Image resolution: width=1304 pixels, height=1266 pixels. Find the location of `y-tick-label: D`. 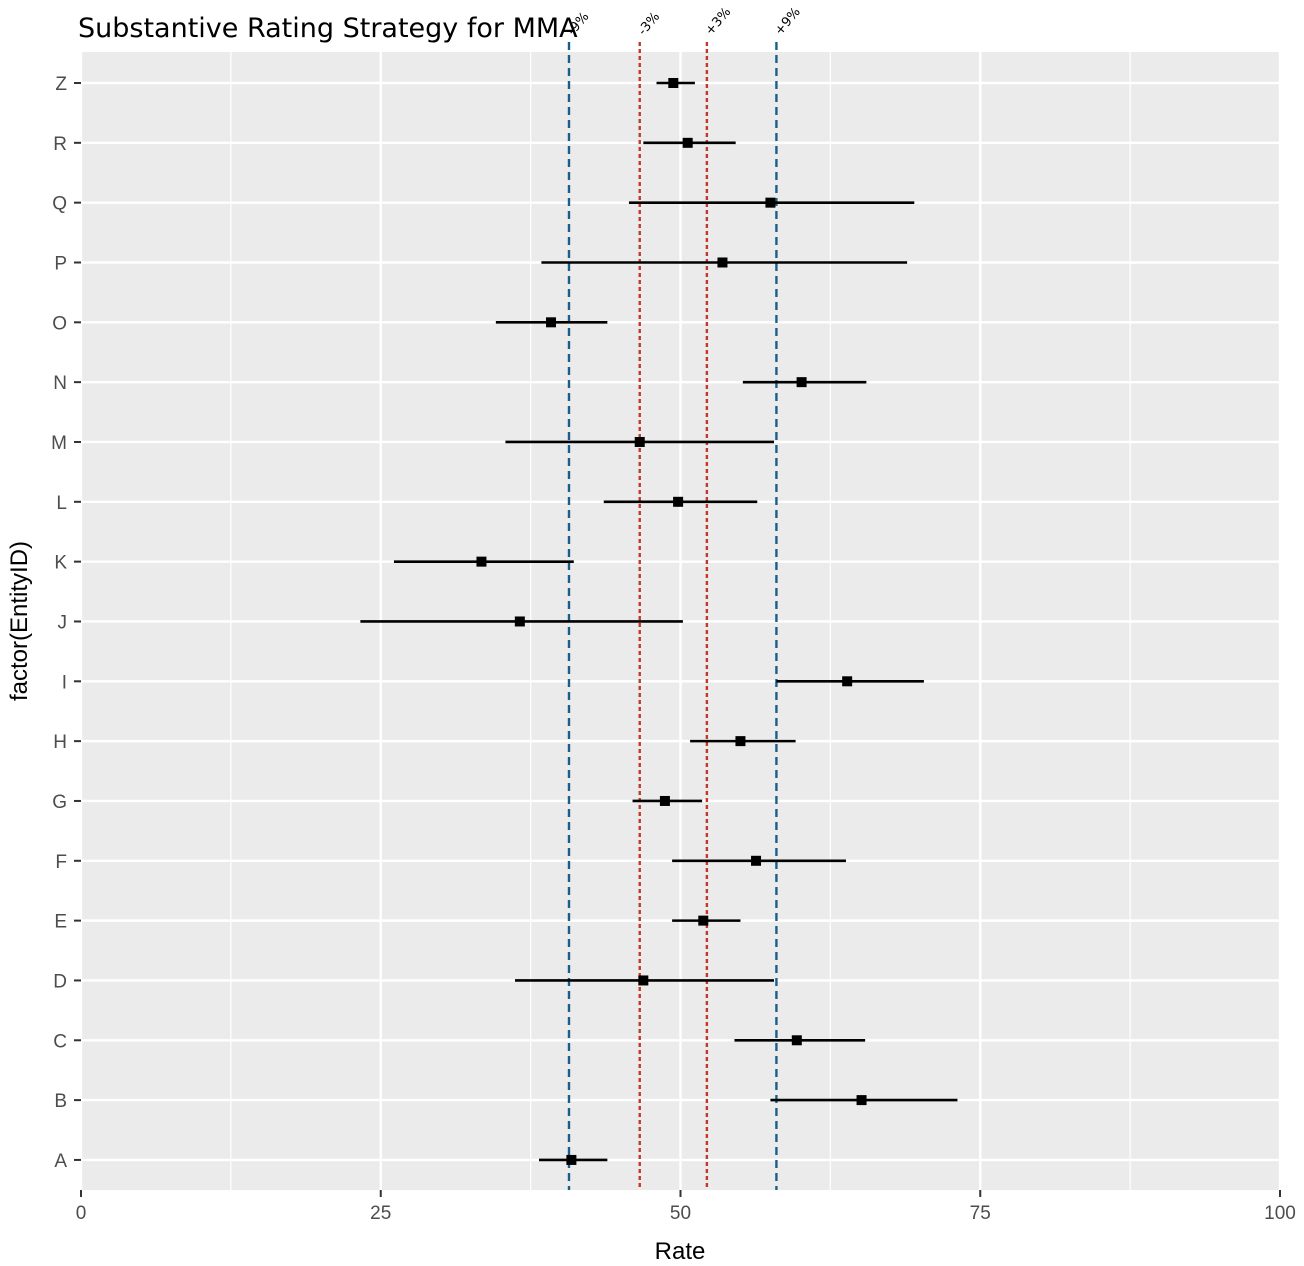

y-tick-label: D is located at coordinates (60, 981).